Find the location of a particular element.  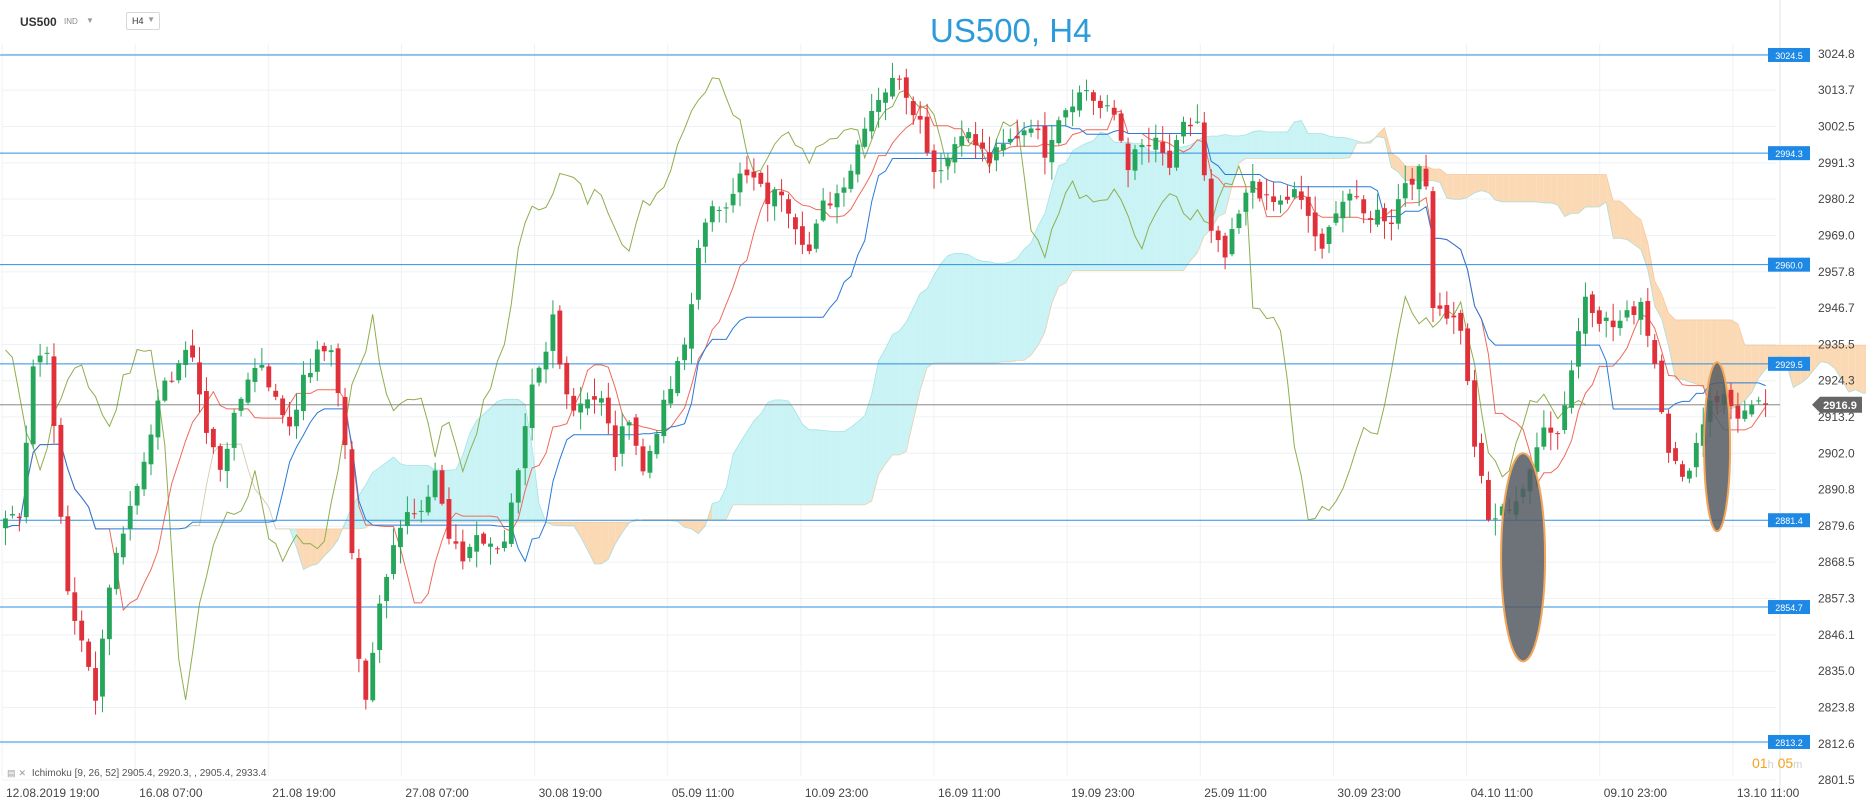

y-tick-label: 2991.3 is located at coordinates (1836, 163).